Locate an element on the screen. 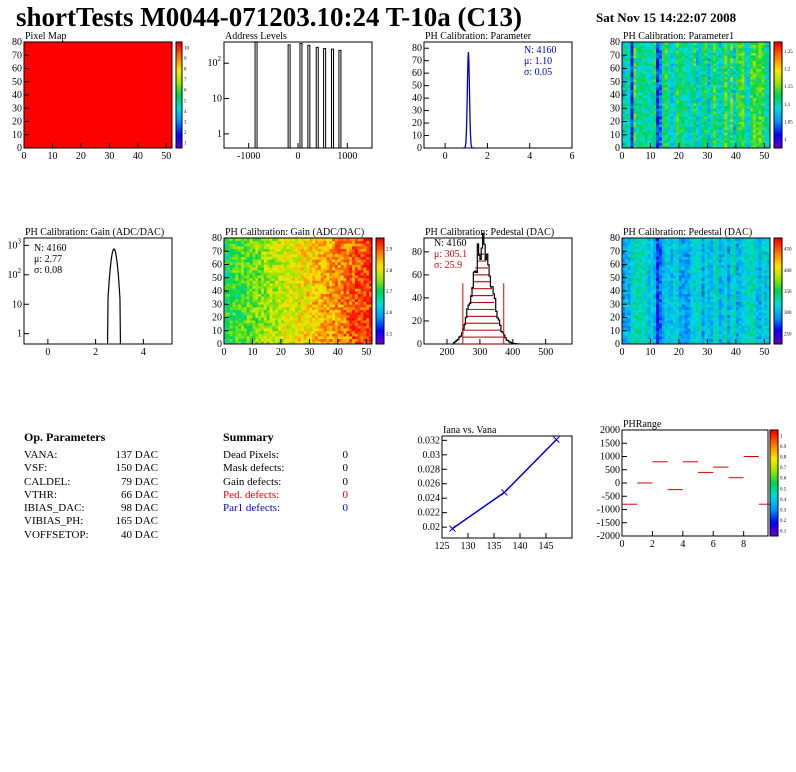 This screenshot has width=796, height=772. y-tick-label: 30 is located at coordinates (615, 108).